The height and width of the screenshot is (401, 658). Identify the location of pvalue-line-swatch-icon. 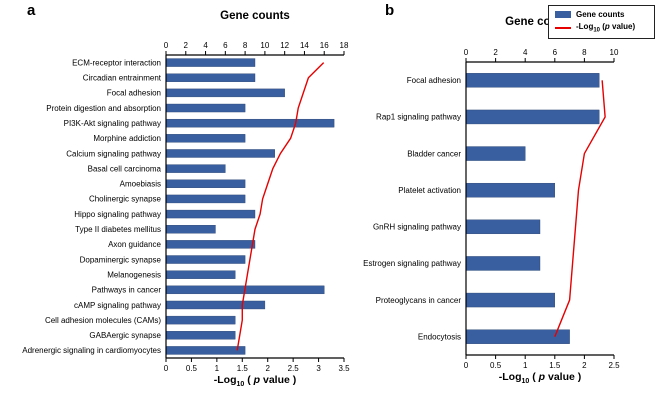
(563, 27).